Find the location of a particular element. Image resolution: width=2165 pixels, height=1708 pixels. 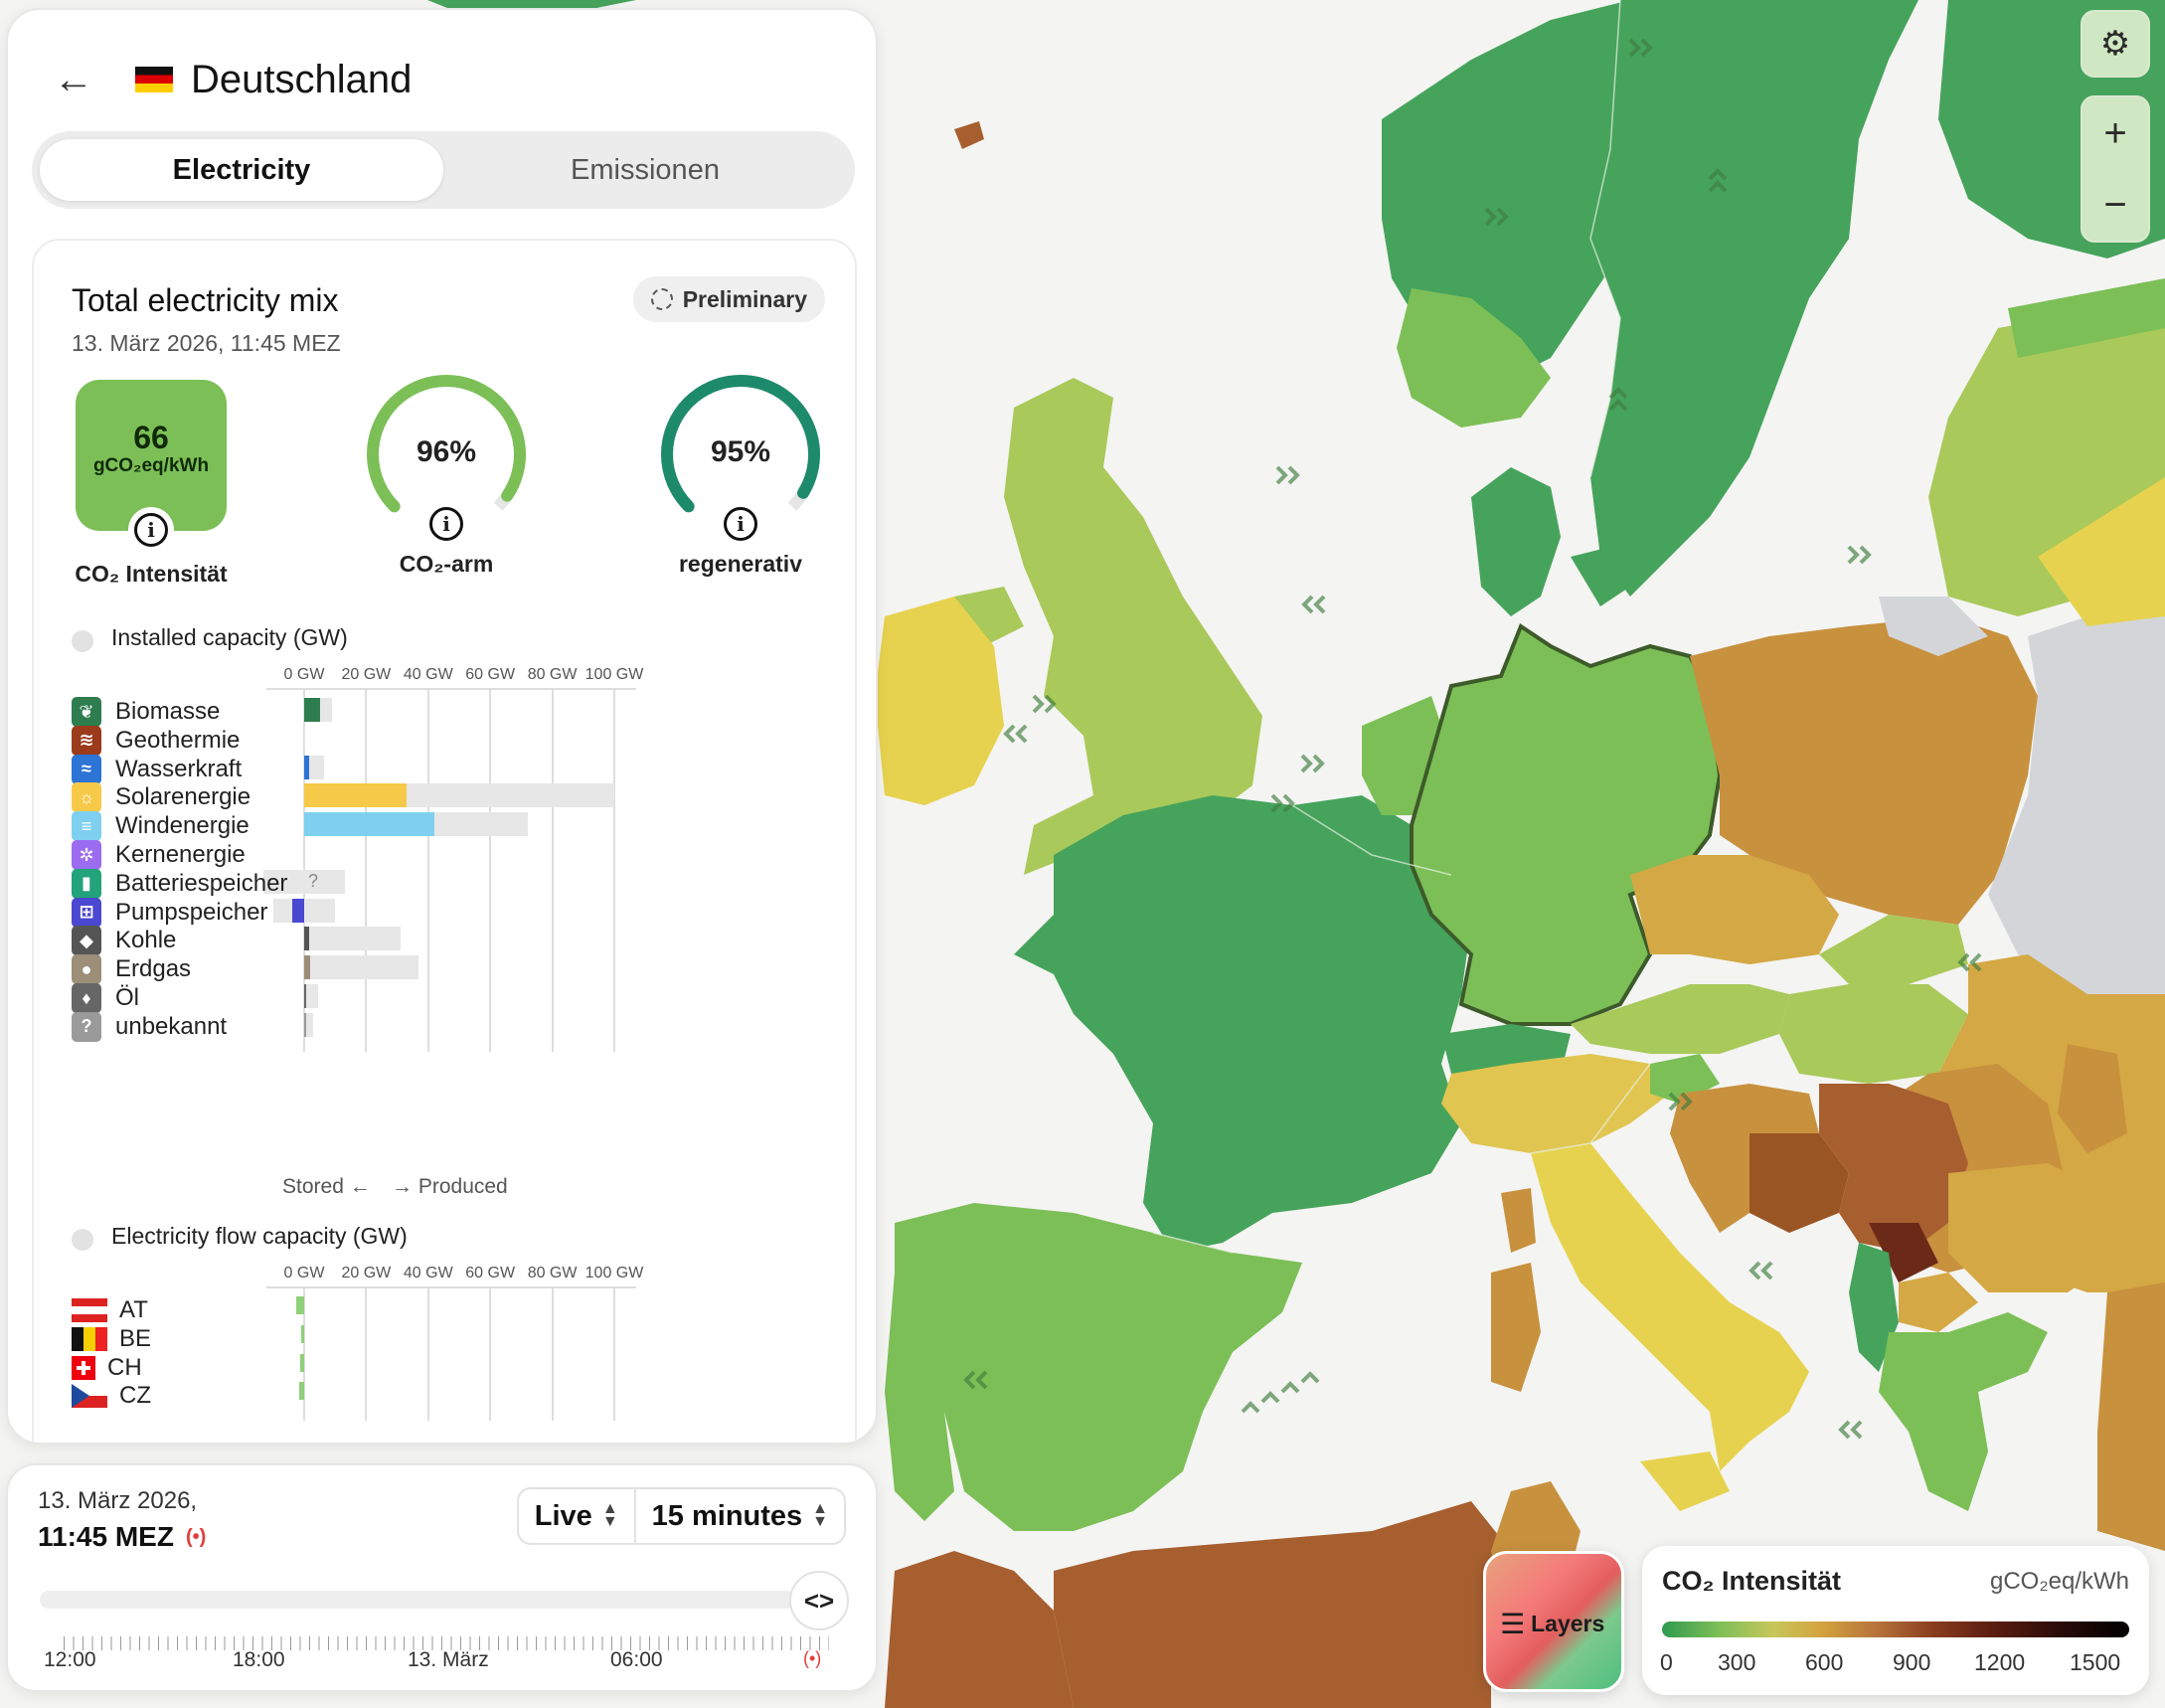

map-region-serbia is located at coordinates (1893, 1168).